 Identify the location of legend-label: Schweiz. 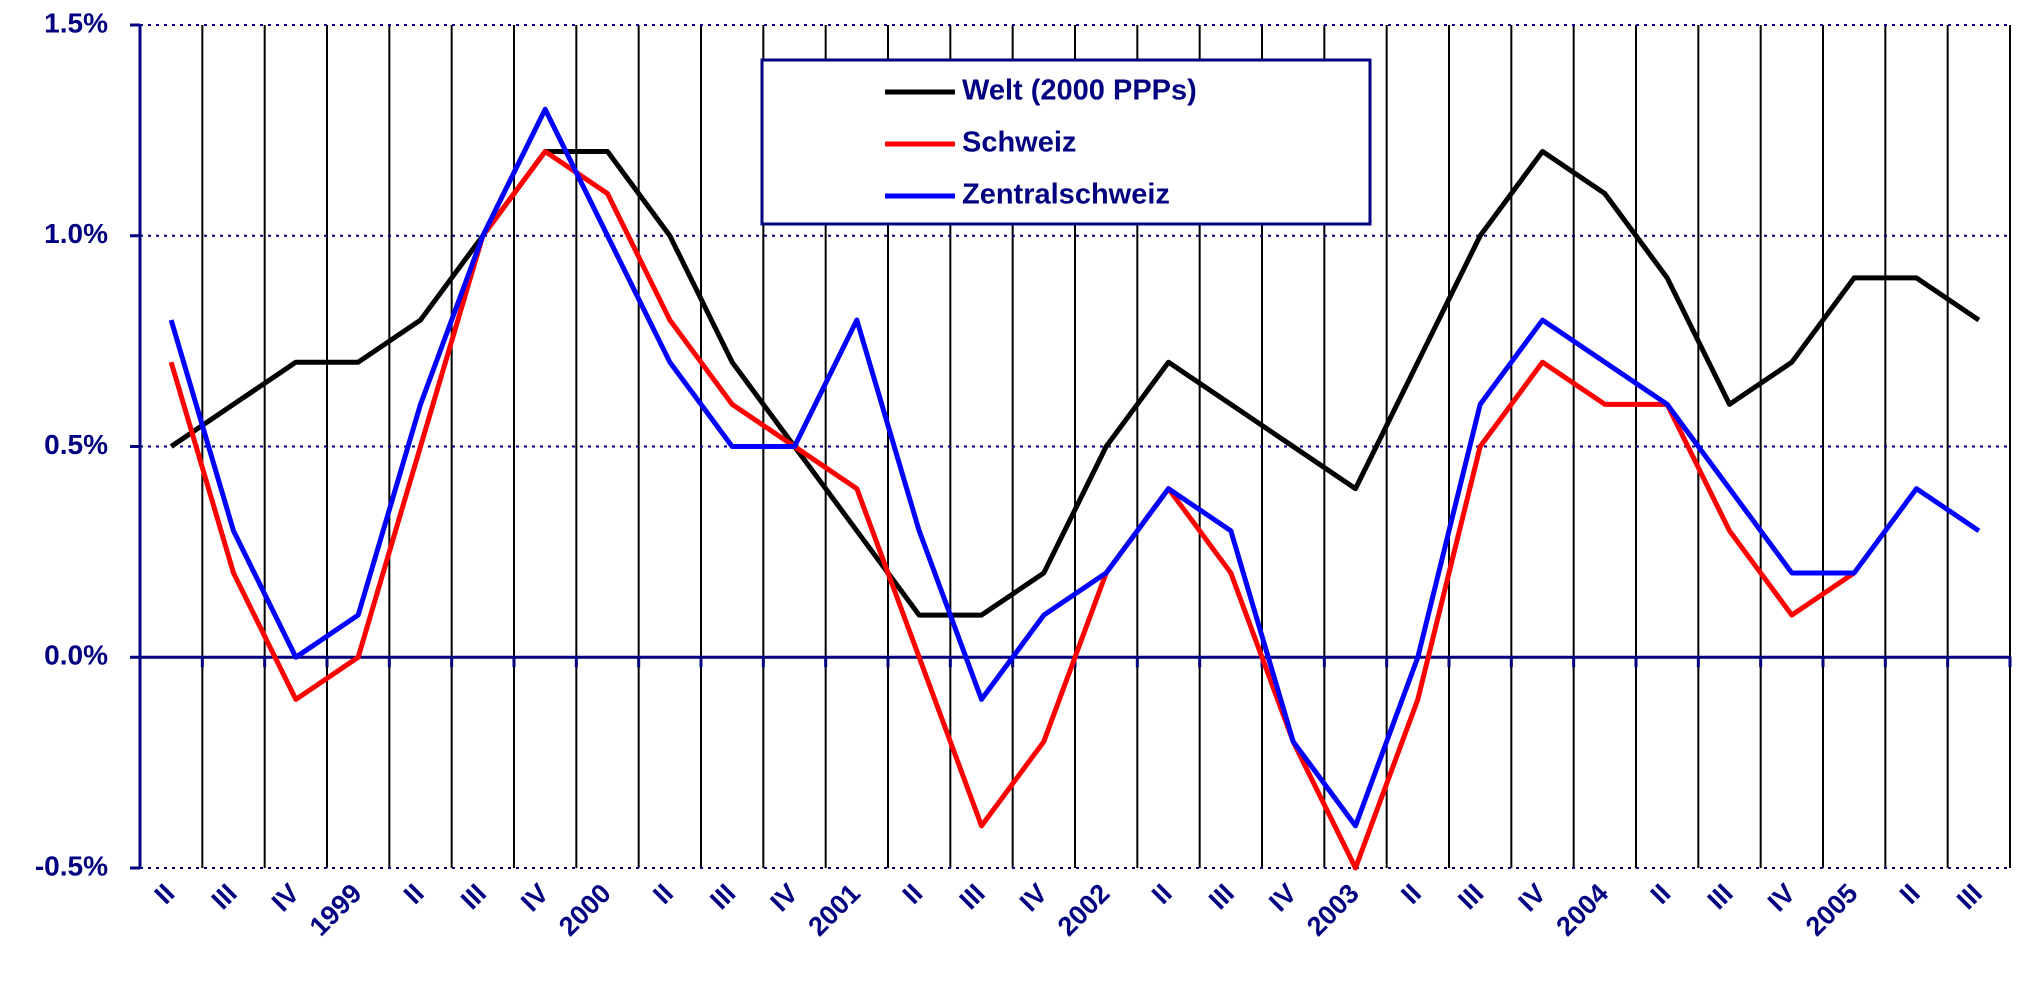
(1019, 143).